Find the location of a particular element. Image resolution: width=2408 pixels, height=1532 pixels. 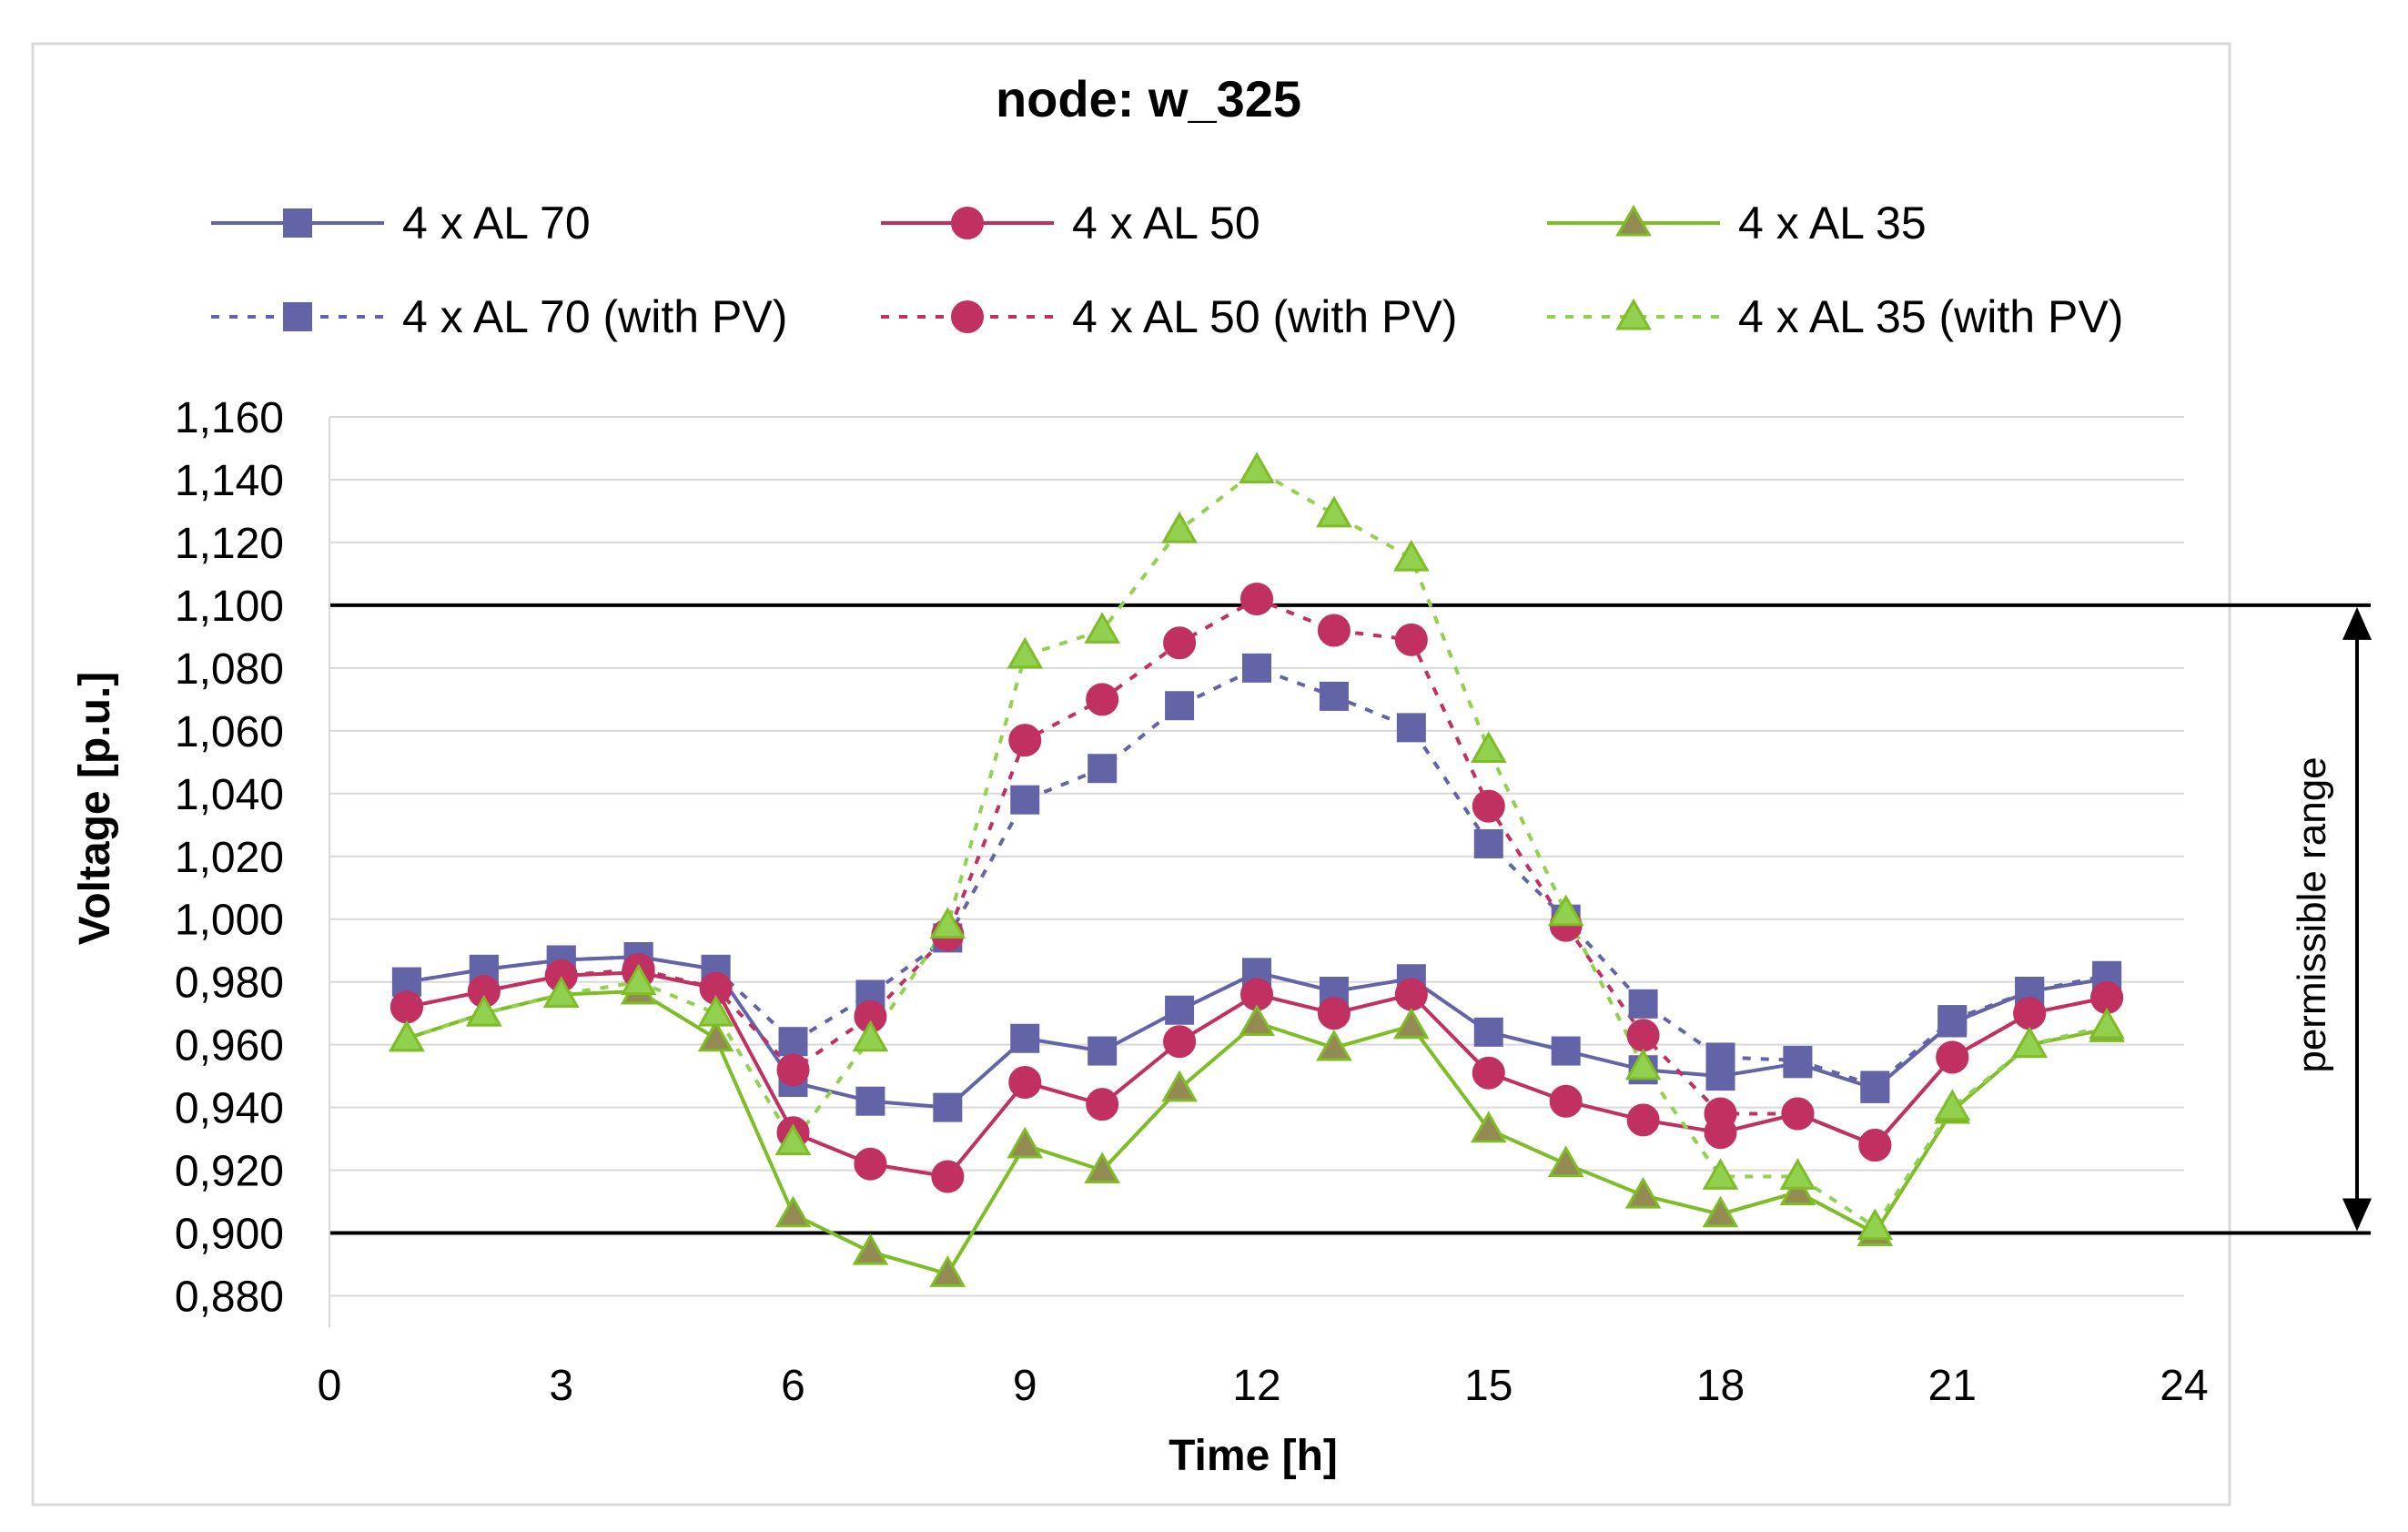

x-tick-label: 3 is located at coordinates (561, 1386).